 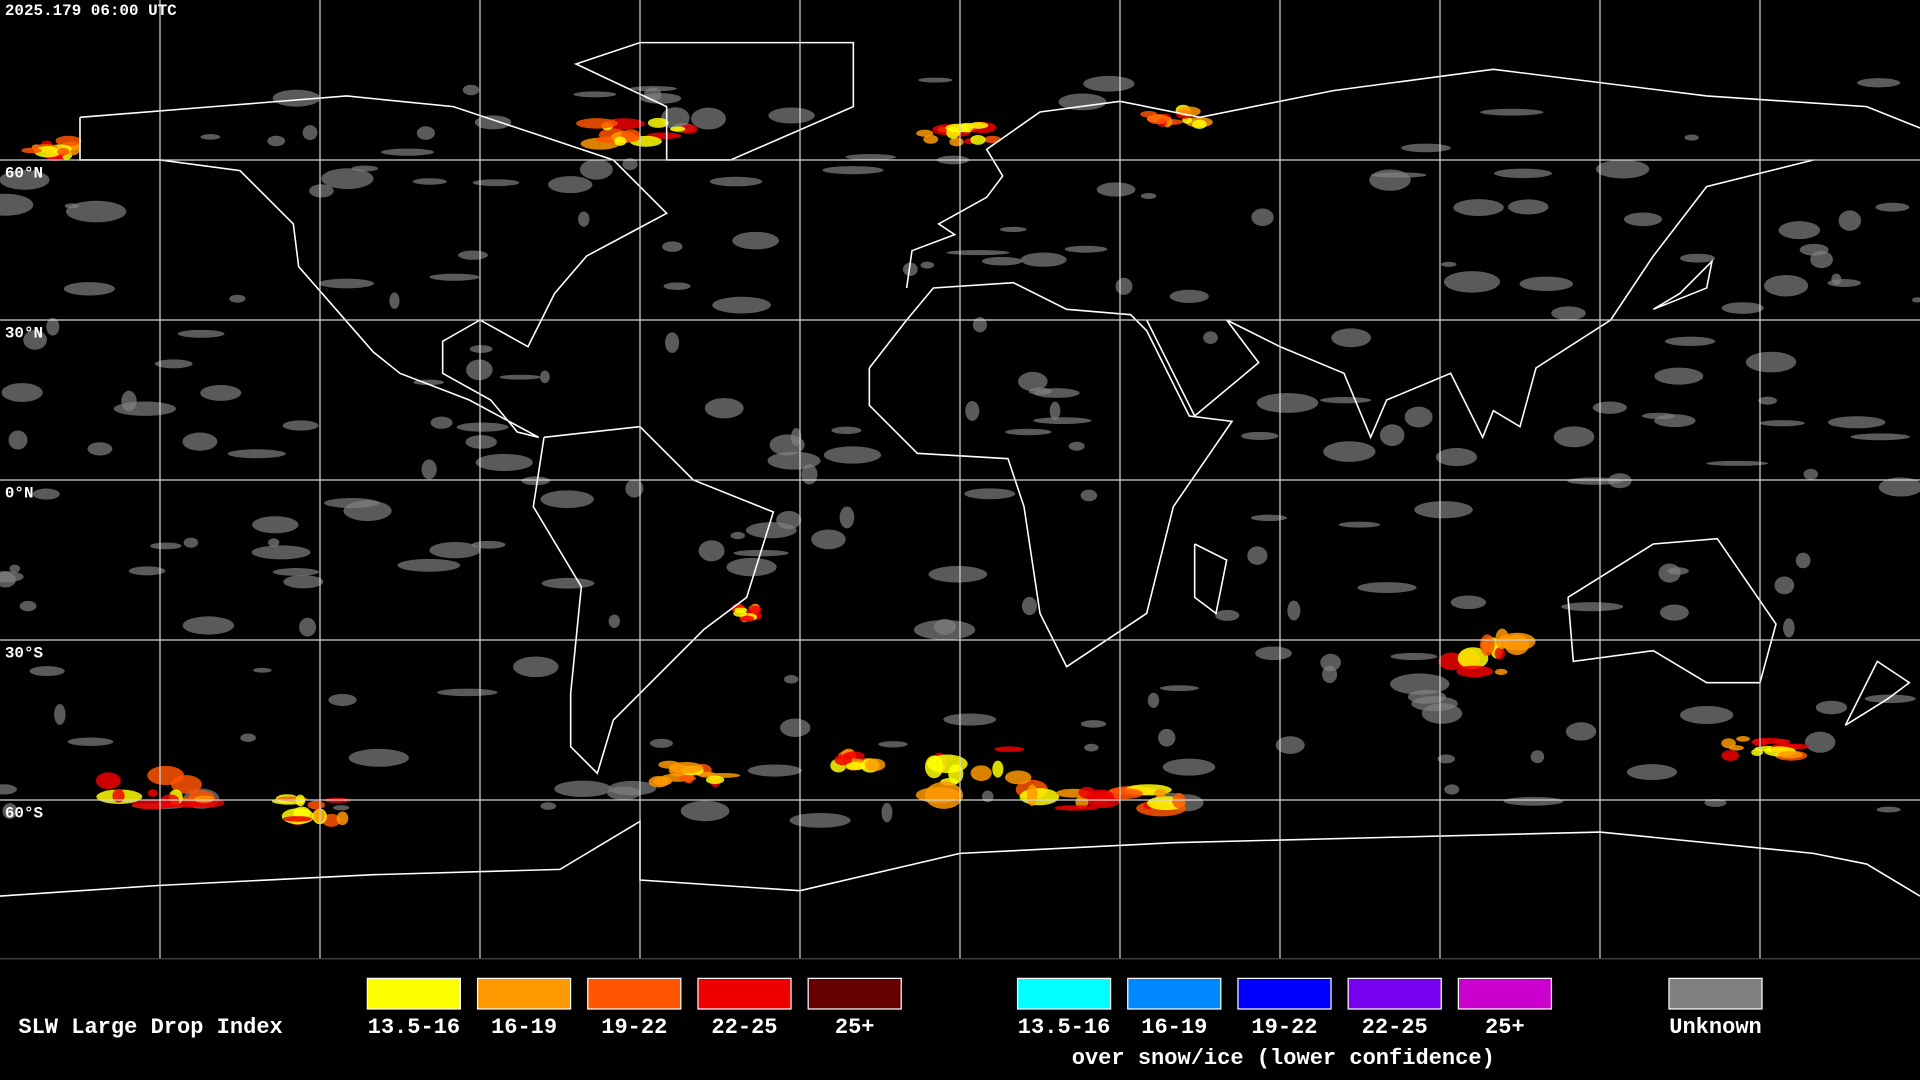 I want to click on legend-label: 25+, so click(x=855, y=1027).